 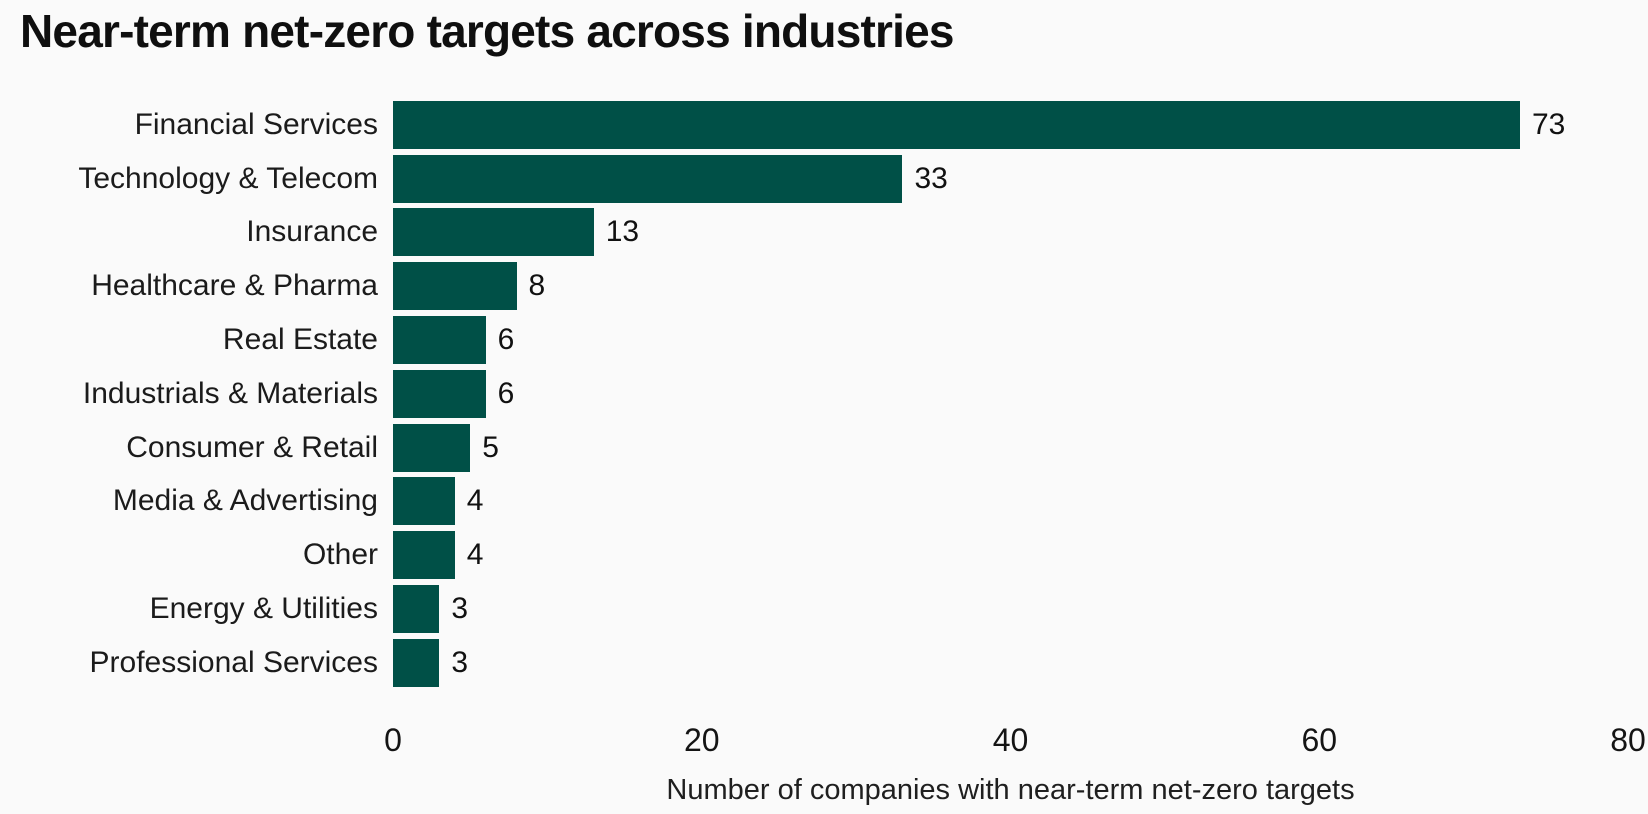 I want to click on x-axis: 0 20 40 60 80, so click(x=823, y=740).